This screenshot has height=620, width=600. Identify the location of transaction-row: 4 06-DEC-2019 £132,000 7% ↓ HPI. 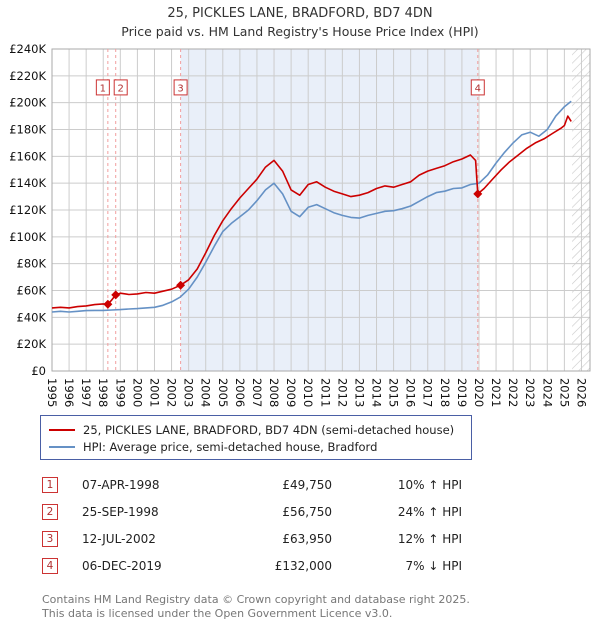
(321, 565).